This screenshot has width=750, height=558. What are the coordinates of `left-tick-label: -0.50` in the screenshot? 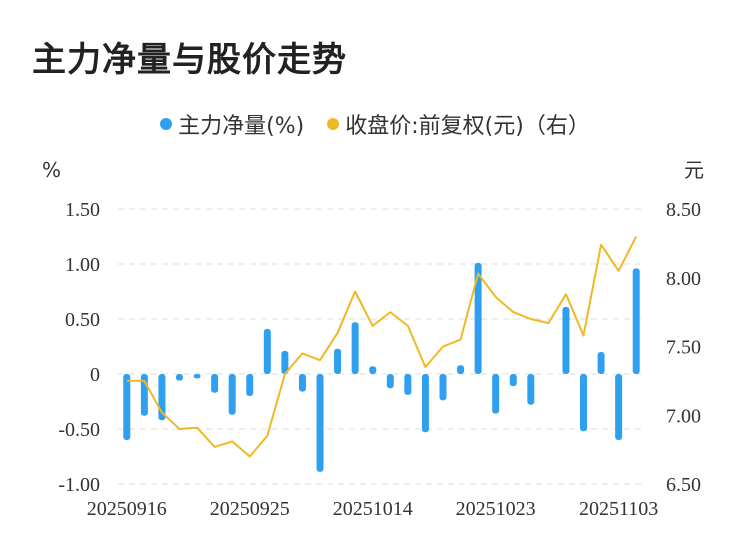 It's located at (79, 430).